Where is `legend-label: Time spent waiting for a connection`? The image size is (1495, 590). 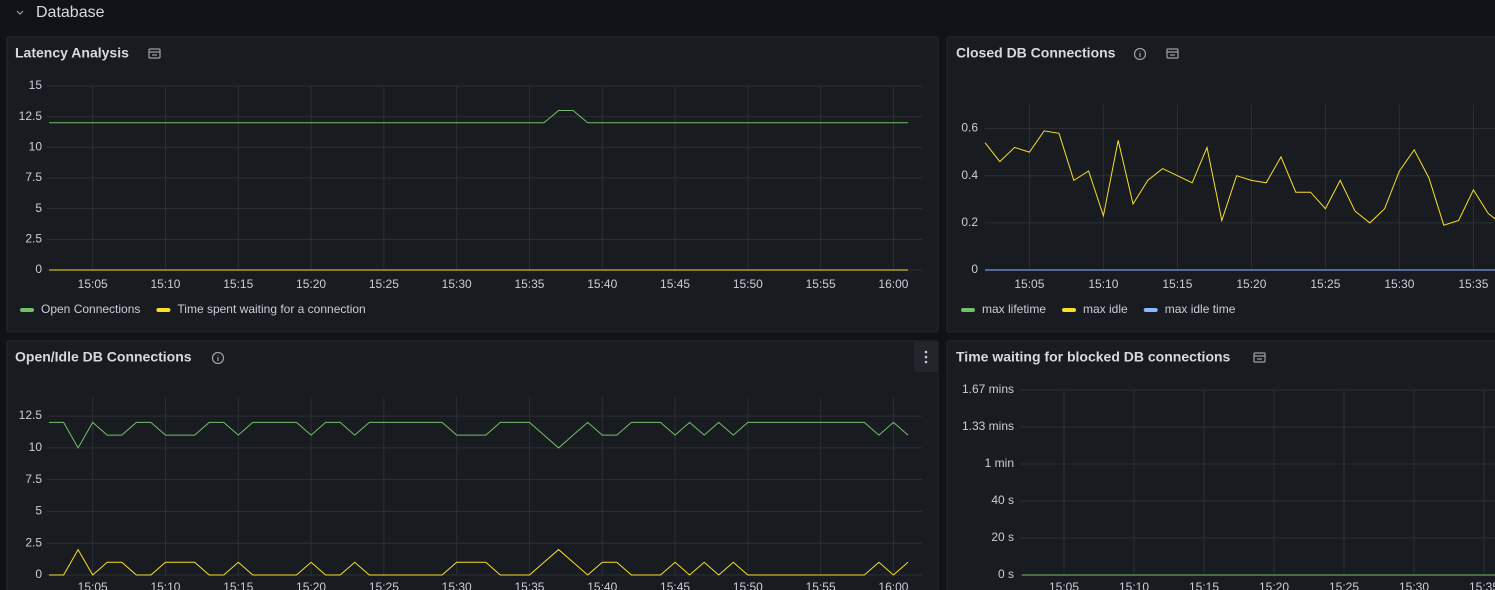 legend-label: Time spent waiting for a connection is located at coordinates (271, 309).